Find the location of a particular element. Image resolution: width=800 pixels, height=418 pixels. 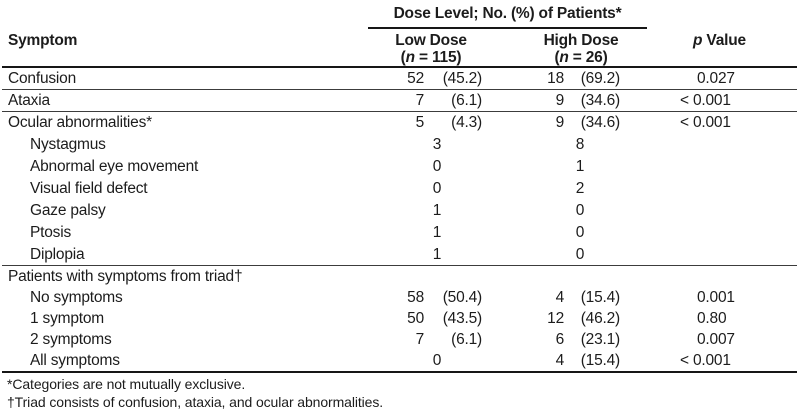

p-value: 0.007 is located at coordinates (716, 339).